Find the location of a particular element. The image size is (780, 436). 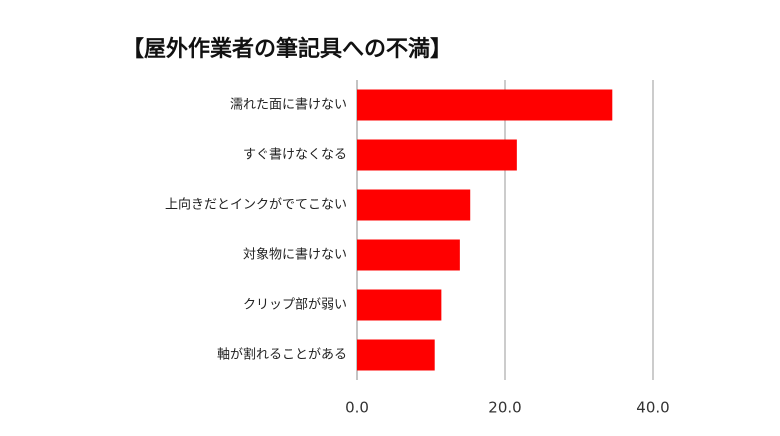

y-tick-label: 軸が割れることがある is located at coordinates (282, 355).